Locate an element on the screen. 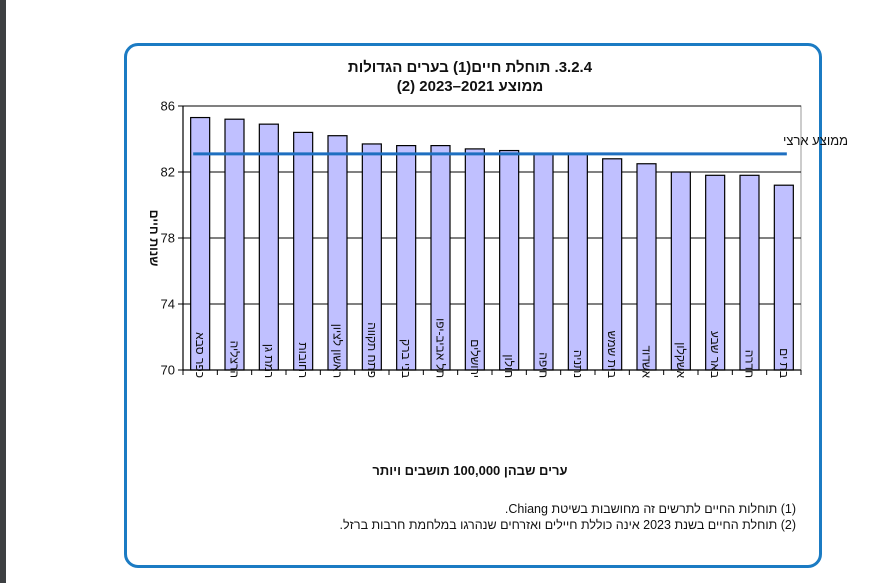 Image resolution: width=876 pixels, height=583 pixels. x-tick-label: חדרה is located at coordinates (750, 364).